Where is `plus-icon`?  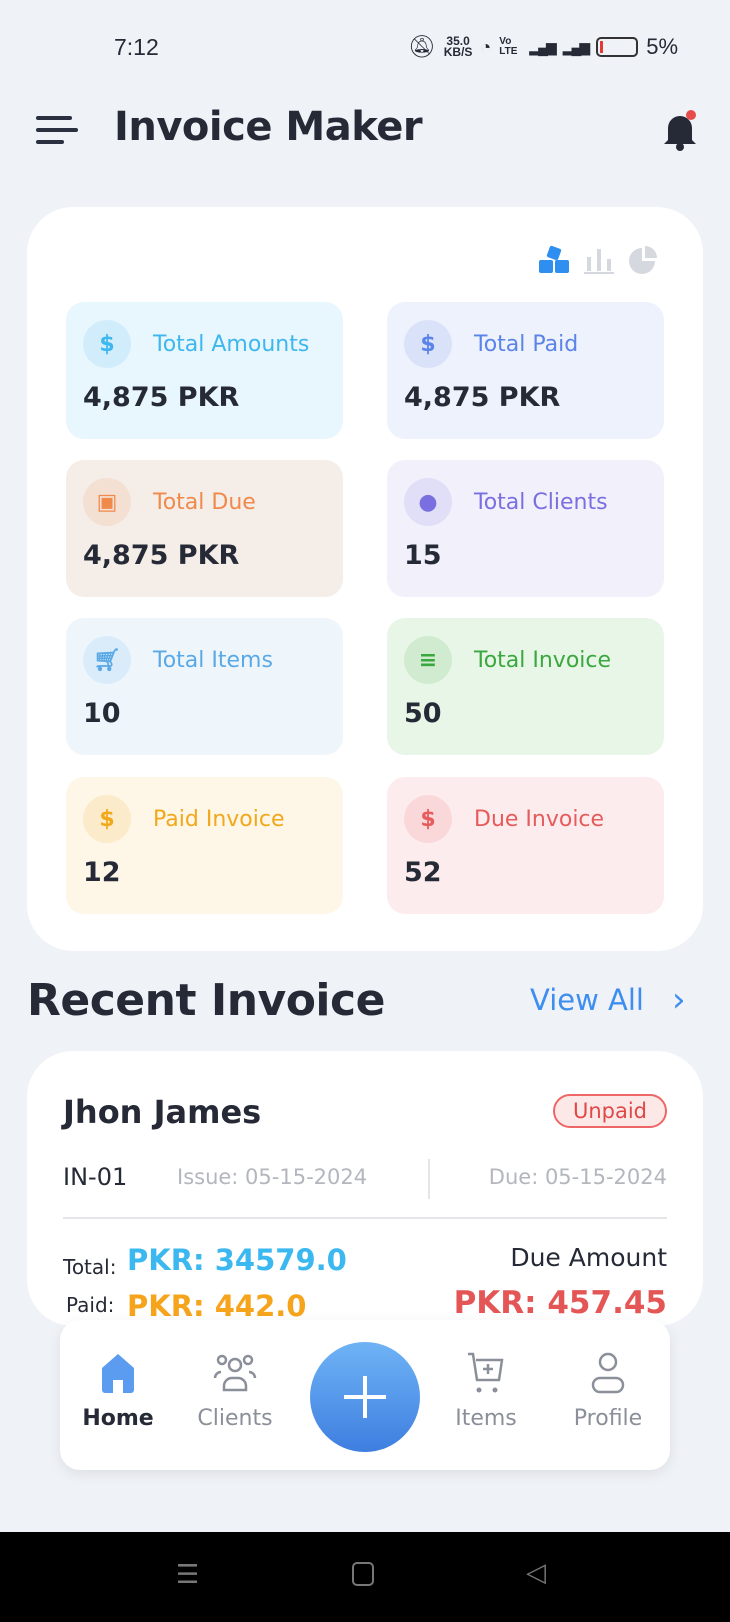 plus-icon is located at coordinates (365, 1397).